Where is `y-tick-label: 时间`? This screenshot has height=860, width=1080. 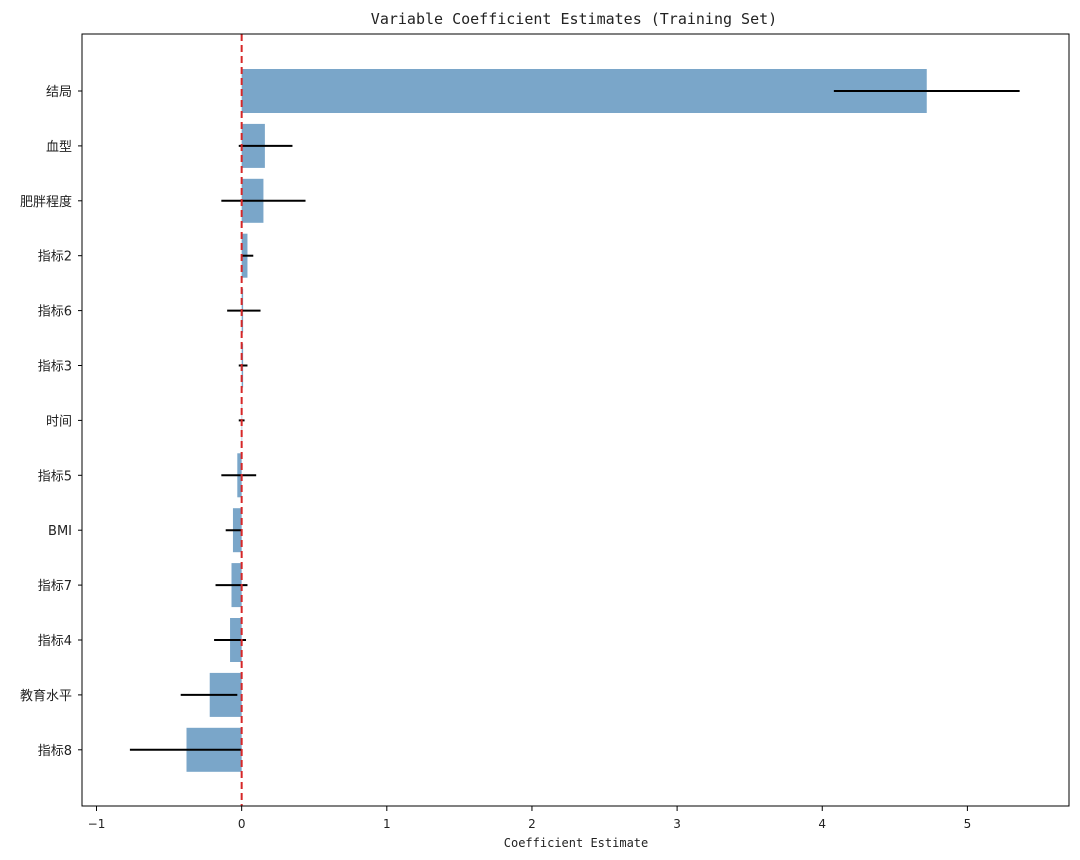 y-tick-label: 时间 is located at coordinates (59, 421).